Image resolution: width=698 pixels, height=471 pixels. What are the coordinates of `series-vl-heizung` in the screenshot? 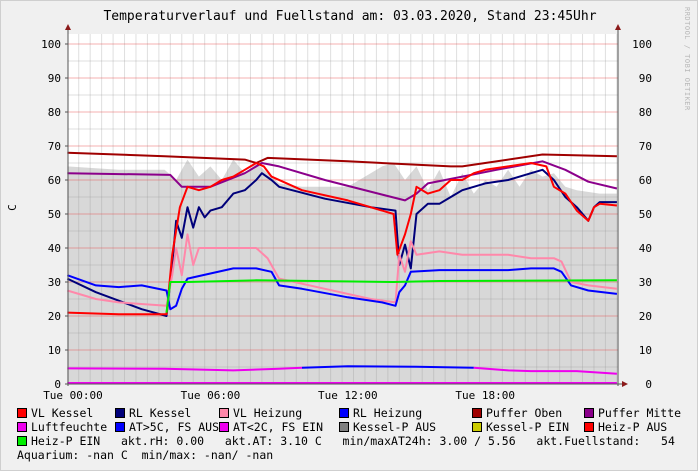 It's located at (342, 270).